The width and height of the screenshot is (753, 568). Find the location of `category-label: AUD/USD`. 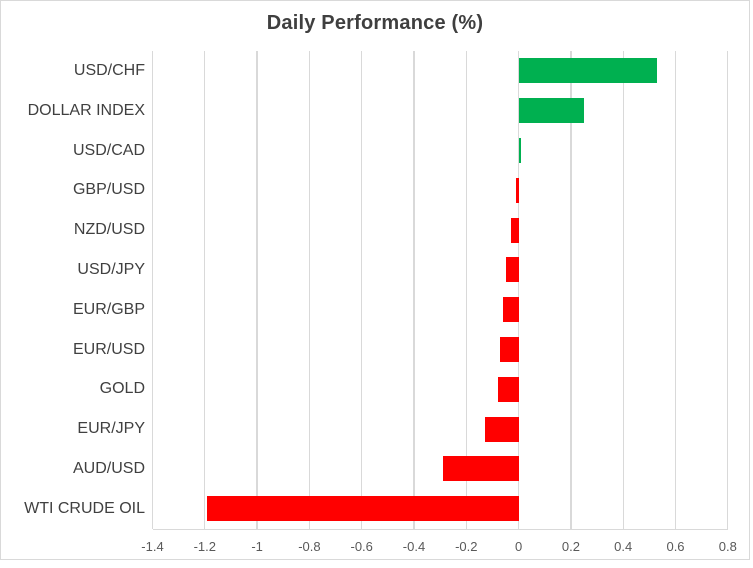

category-label: AUD/USD is located at coordinates (108, 469).